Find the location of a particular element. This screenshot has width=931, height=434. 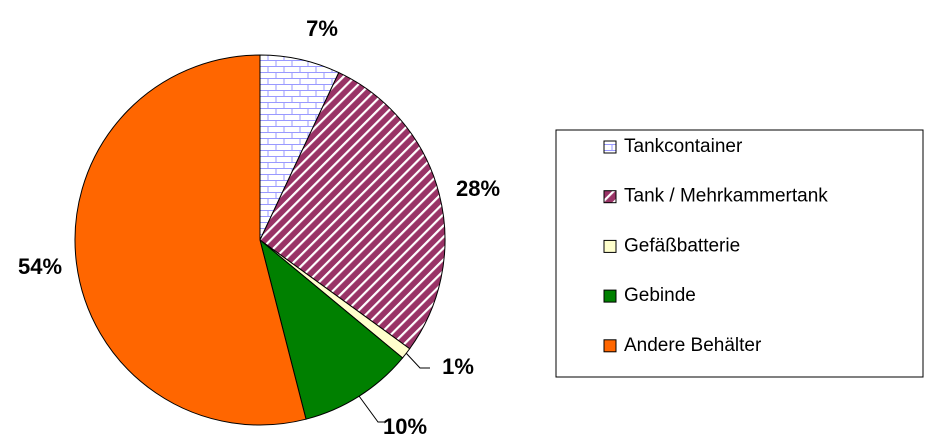

data-label: 10% is located at coordinates (405, 424).